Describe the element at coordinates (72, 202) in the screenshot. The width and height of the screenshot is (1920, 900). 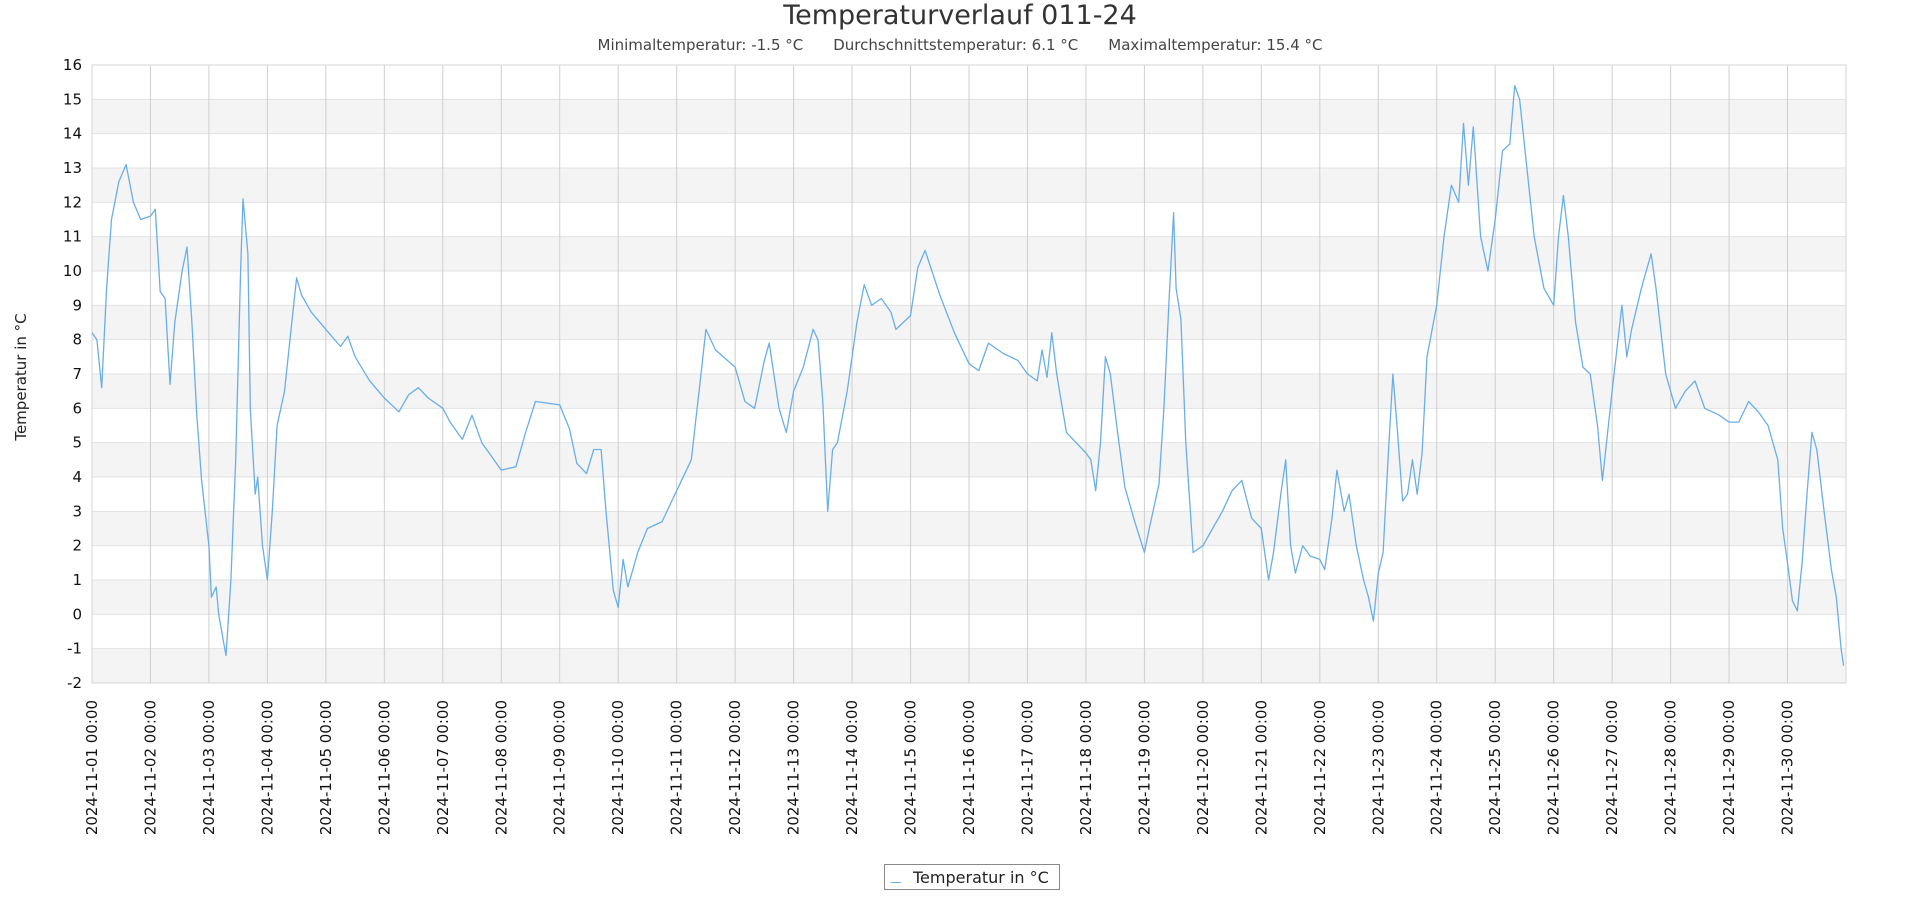
I see `y-tick-label: 12` at that location.